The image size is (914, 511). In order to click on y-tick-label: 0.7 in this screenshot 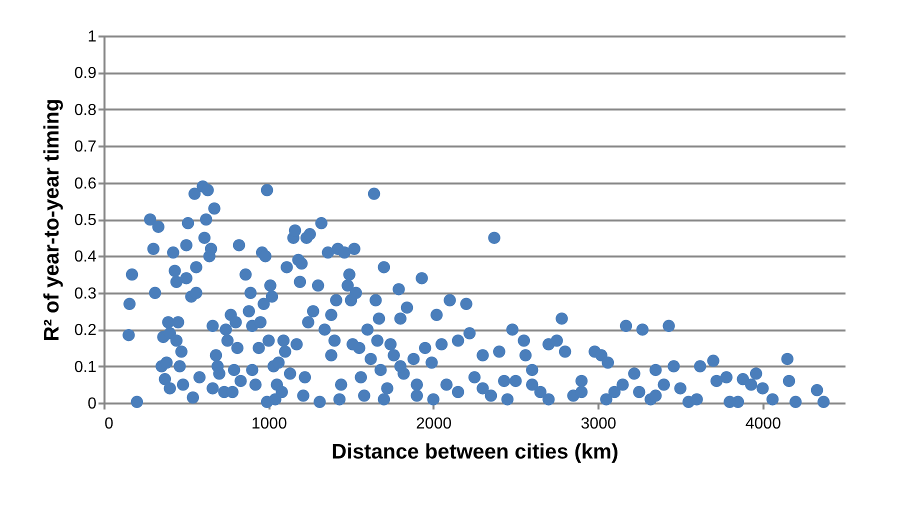, I will do `click(85, 147)`.